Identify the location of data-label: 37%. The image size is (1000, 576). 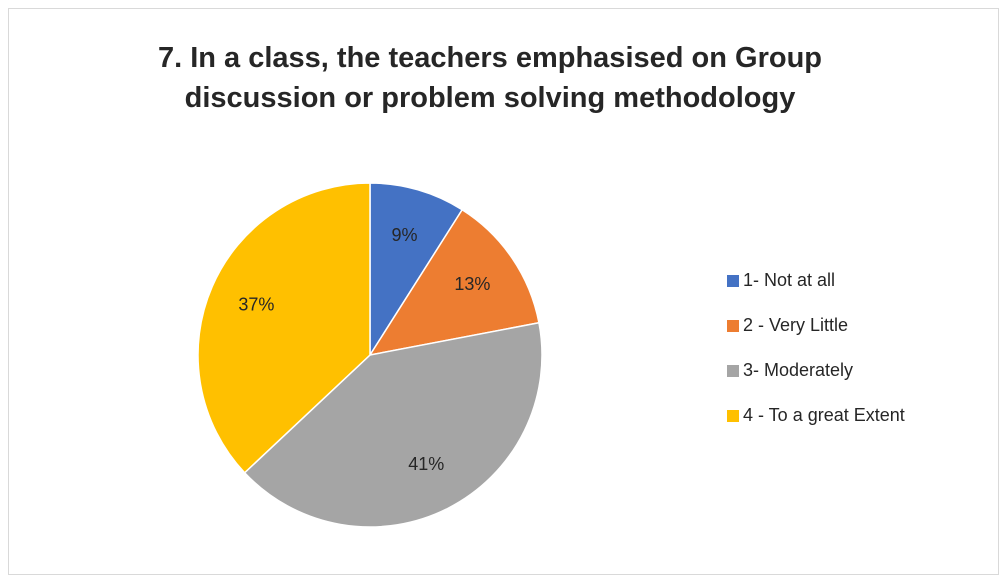
(256, 305).